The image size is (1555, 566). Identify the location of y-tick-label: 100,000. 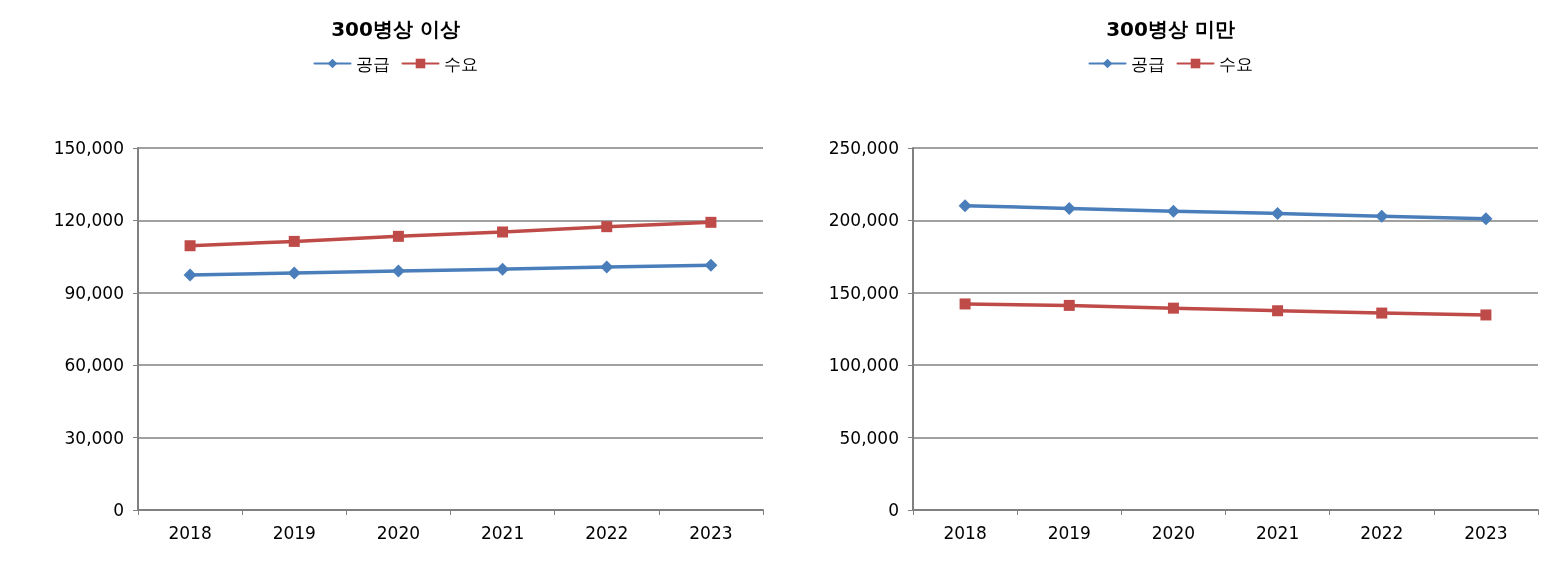
(863, 365).